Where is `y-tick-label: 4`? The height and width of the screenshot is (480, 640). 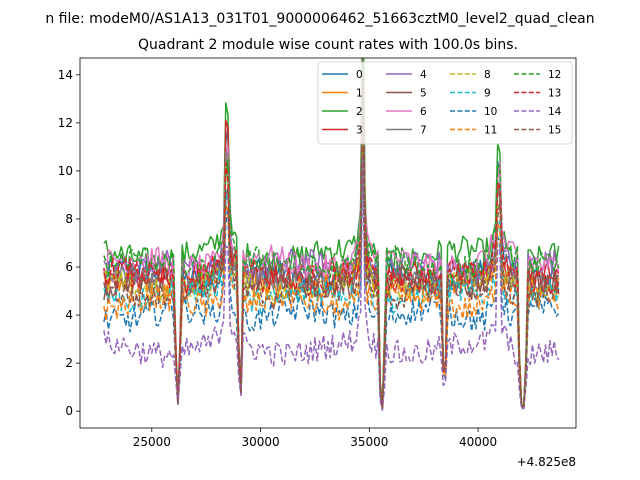 y-tick-label: 4 is located at coordinates (69, 315).